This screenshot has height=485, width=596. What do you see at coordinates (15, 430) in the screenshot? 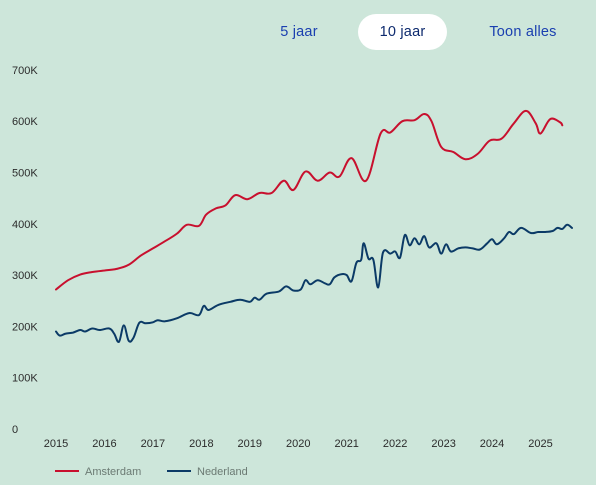
I see `y-tick-label: 0` at bounding box center [15, 430].